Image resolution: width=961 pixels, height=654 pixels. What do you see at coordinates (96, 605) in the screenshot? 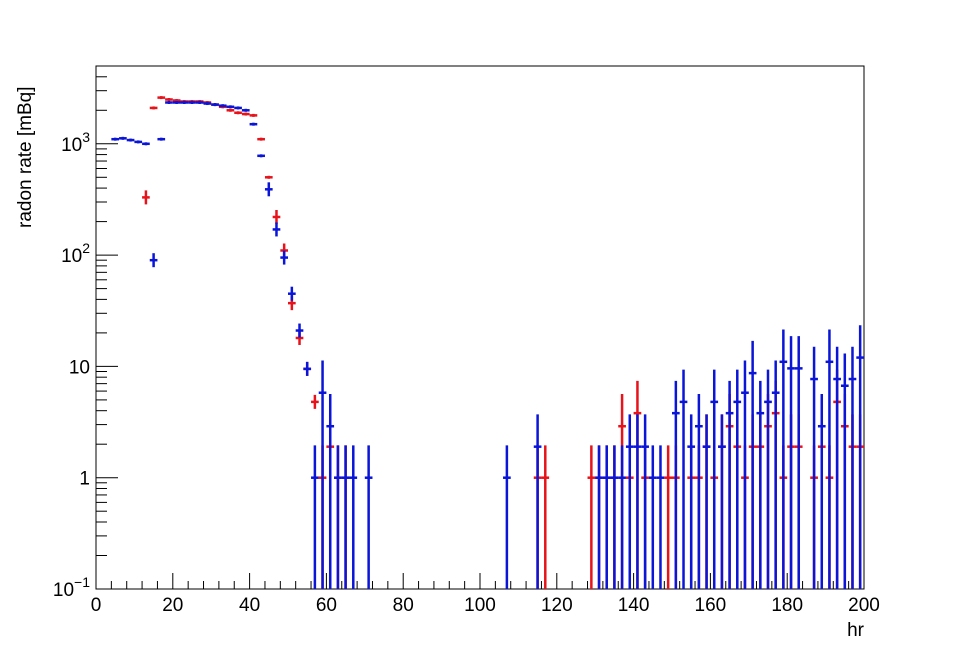
I see `x-tick-label: 0` at bounding box center [96, 605].